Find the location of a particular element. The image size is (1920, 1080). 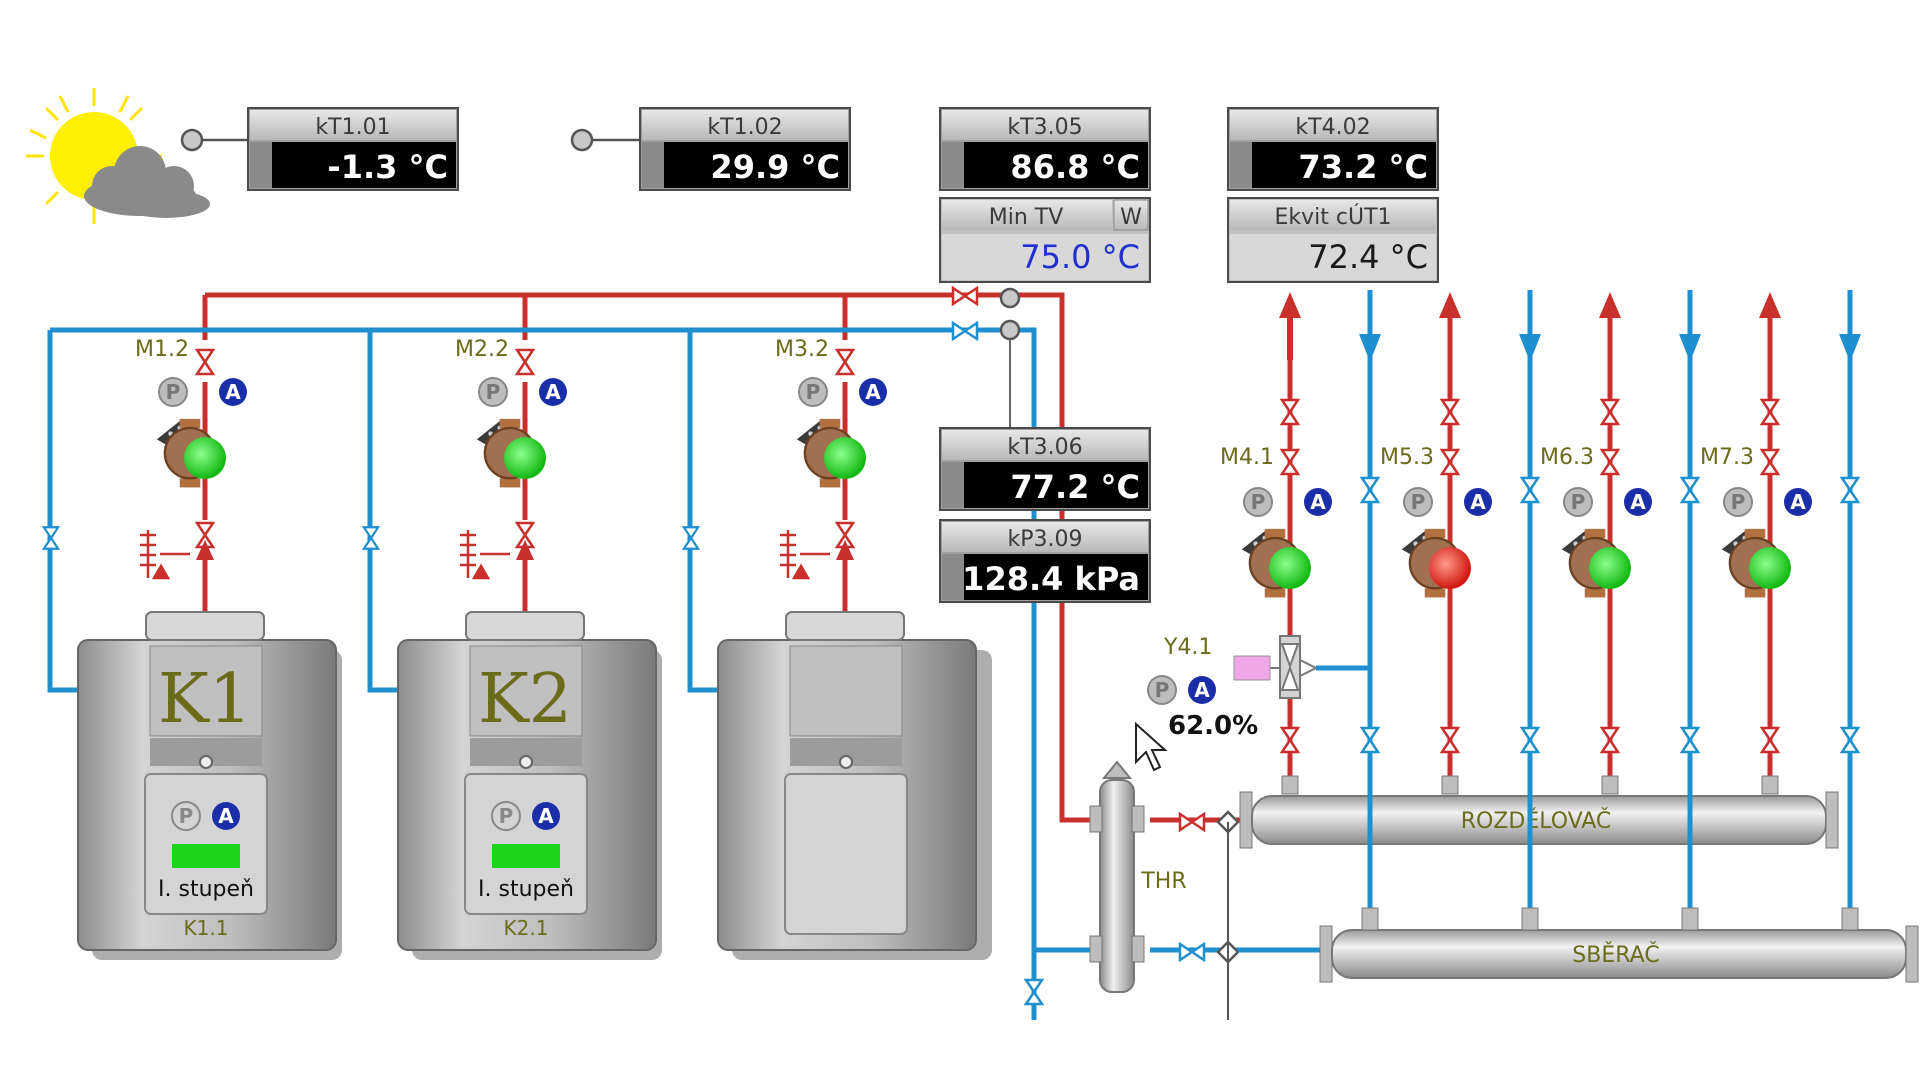

stage-label: I. stupeň is located at coordinates (206, 889).